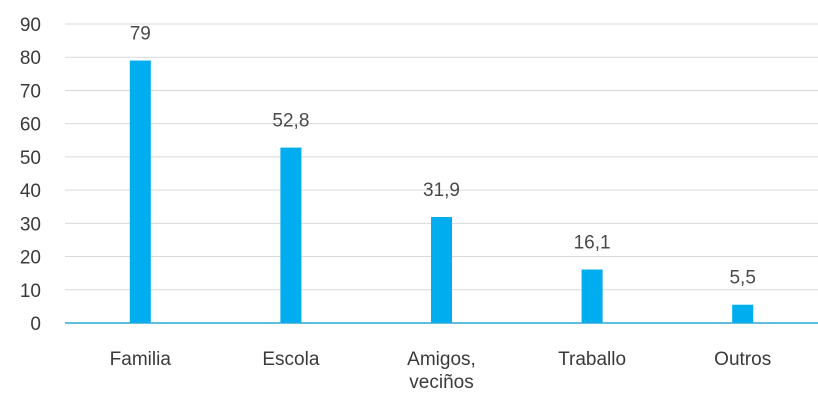 This screenshot has width=818, height=394. What do you see at coordinates (140, 34) in the screenshot?
I see `data-label: 79` at bounding box center [140, 34].